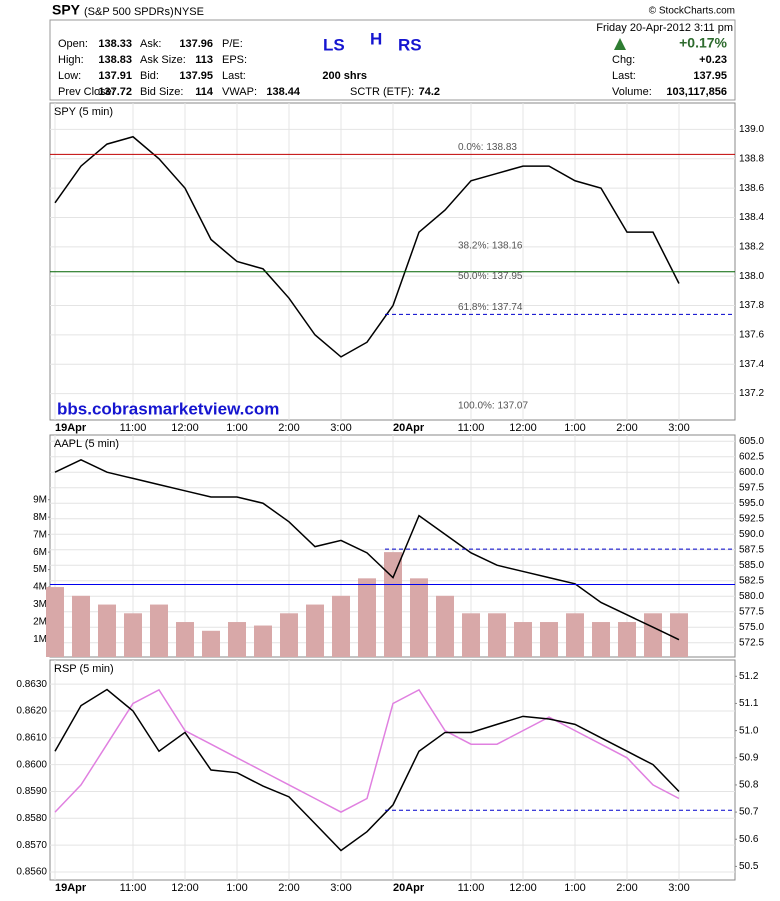 This screenshot has height=901, width=780. What do you see at coordinates (751, 580) in the screenshot?
I see `y-tick-label: 582.5` at bounding box center [751, 580].